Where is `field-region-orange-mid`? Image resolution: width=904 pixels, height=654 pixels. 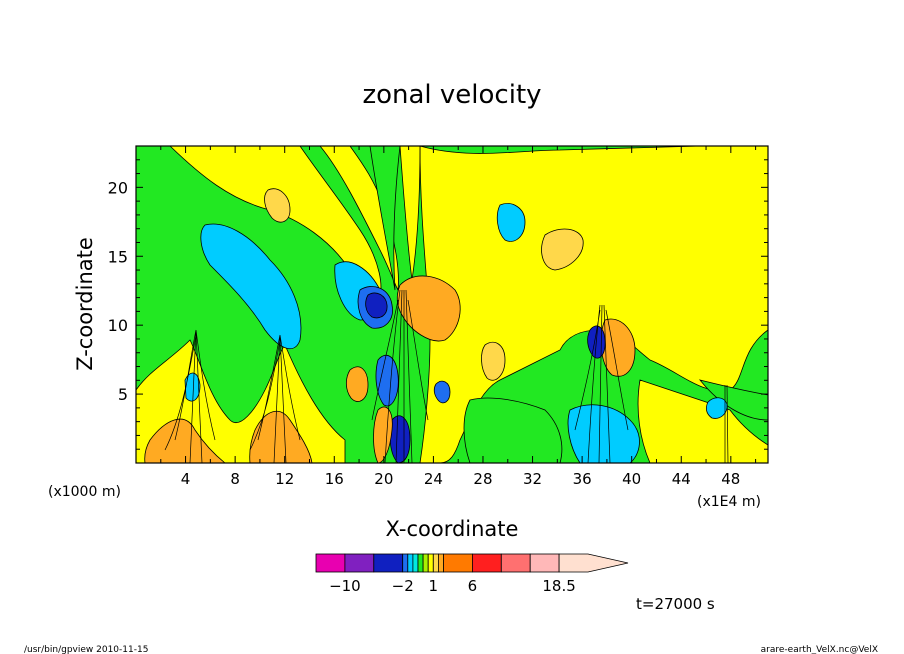
field-region-orange-mid is located at coordinates (493, 361).